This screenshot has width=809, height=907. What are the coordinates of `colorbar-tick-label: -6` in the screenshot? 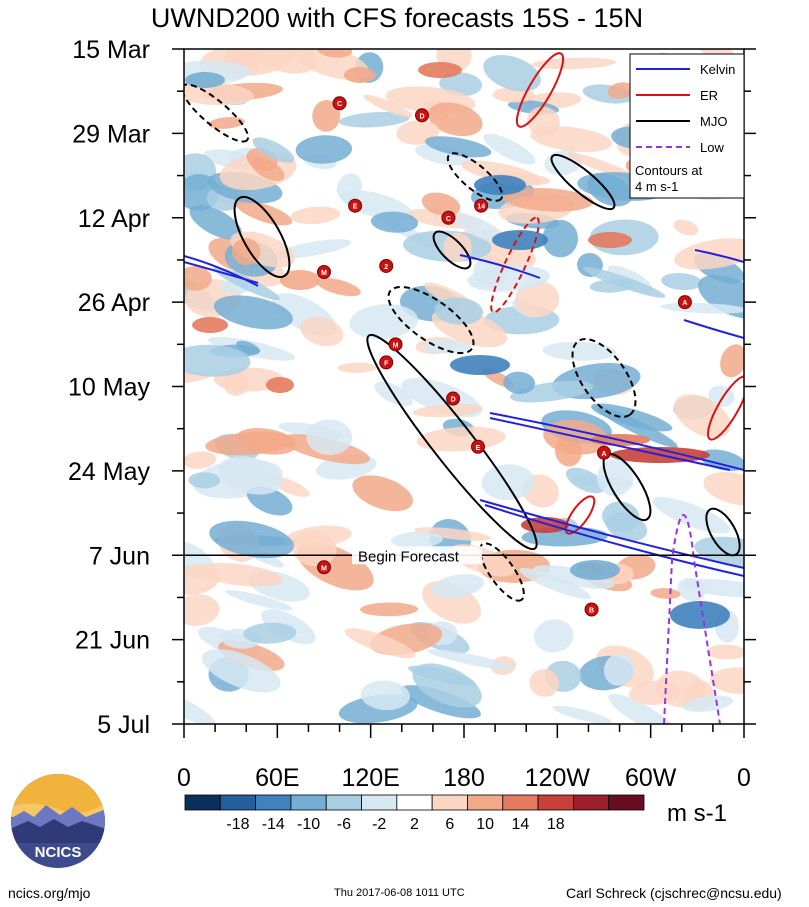 It's located at (344, 824).